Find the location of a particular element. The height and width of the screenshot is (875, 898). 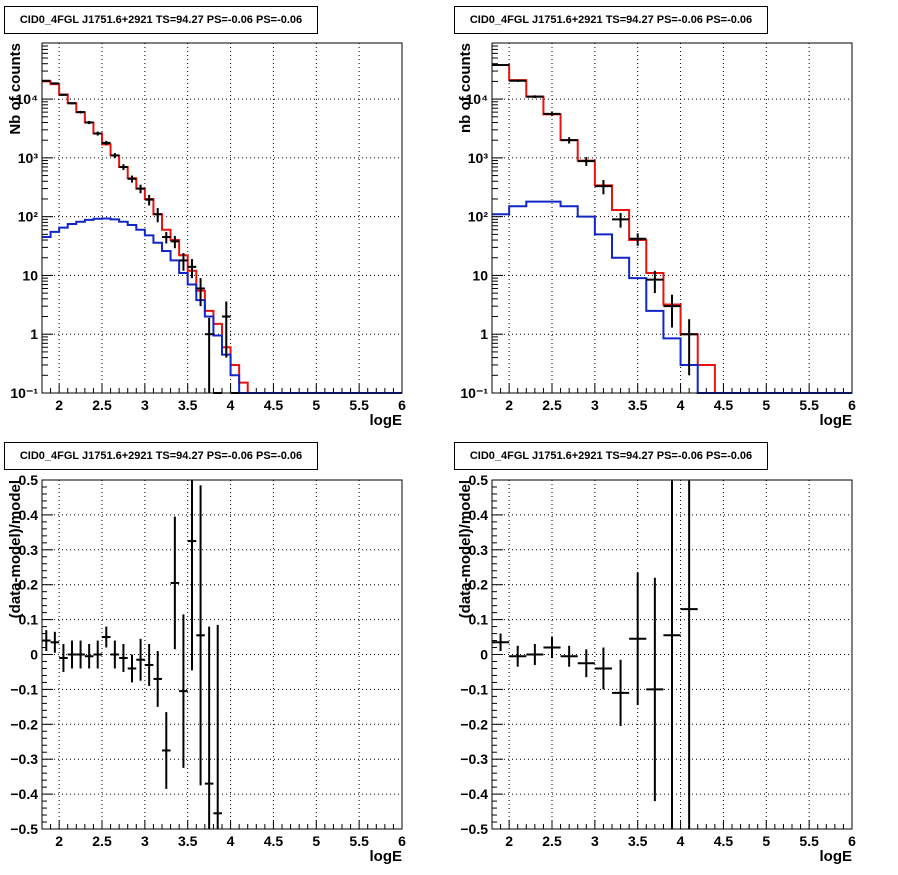

y-tick-label: 10² is located at coordinates (28, 217).